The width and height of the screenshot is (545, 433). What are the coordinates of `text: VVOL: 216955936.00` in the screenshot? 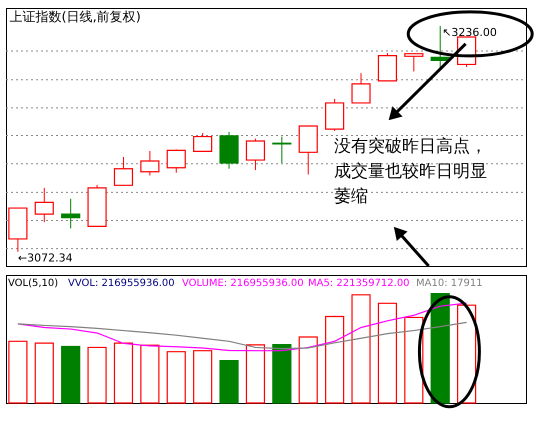 It's located at (121, 283).